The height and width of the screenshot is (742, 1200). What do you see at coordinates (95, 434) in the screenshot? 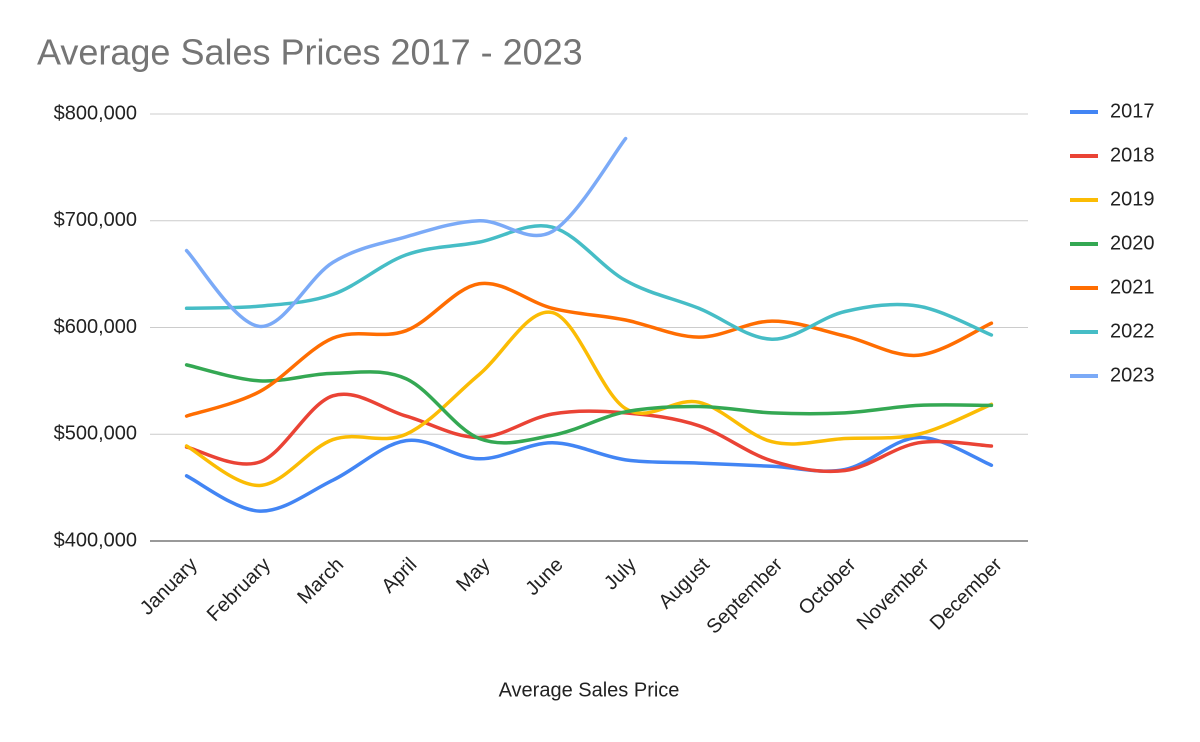
I see `y-tick-label: $500,000` at bounding box center [95, 434].